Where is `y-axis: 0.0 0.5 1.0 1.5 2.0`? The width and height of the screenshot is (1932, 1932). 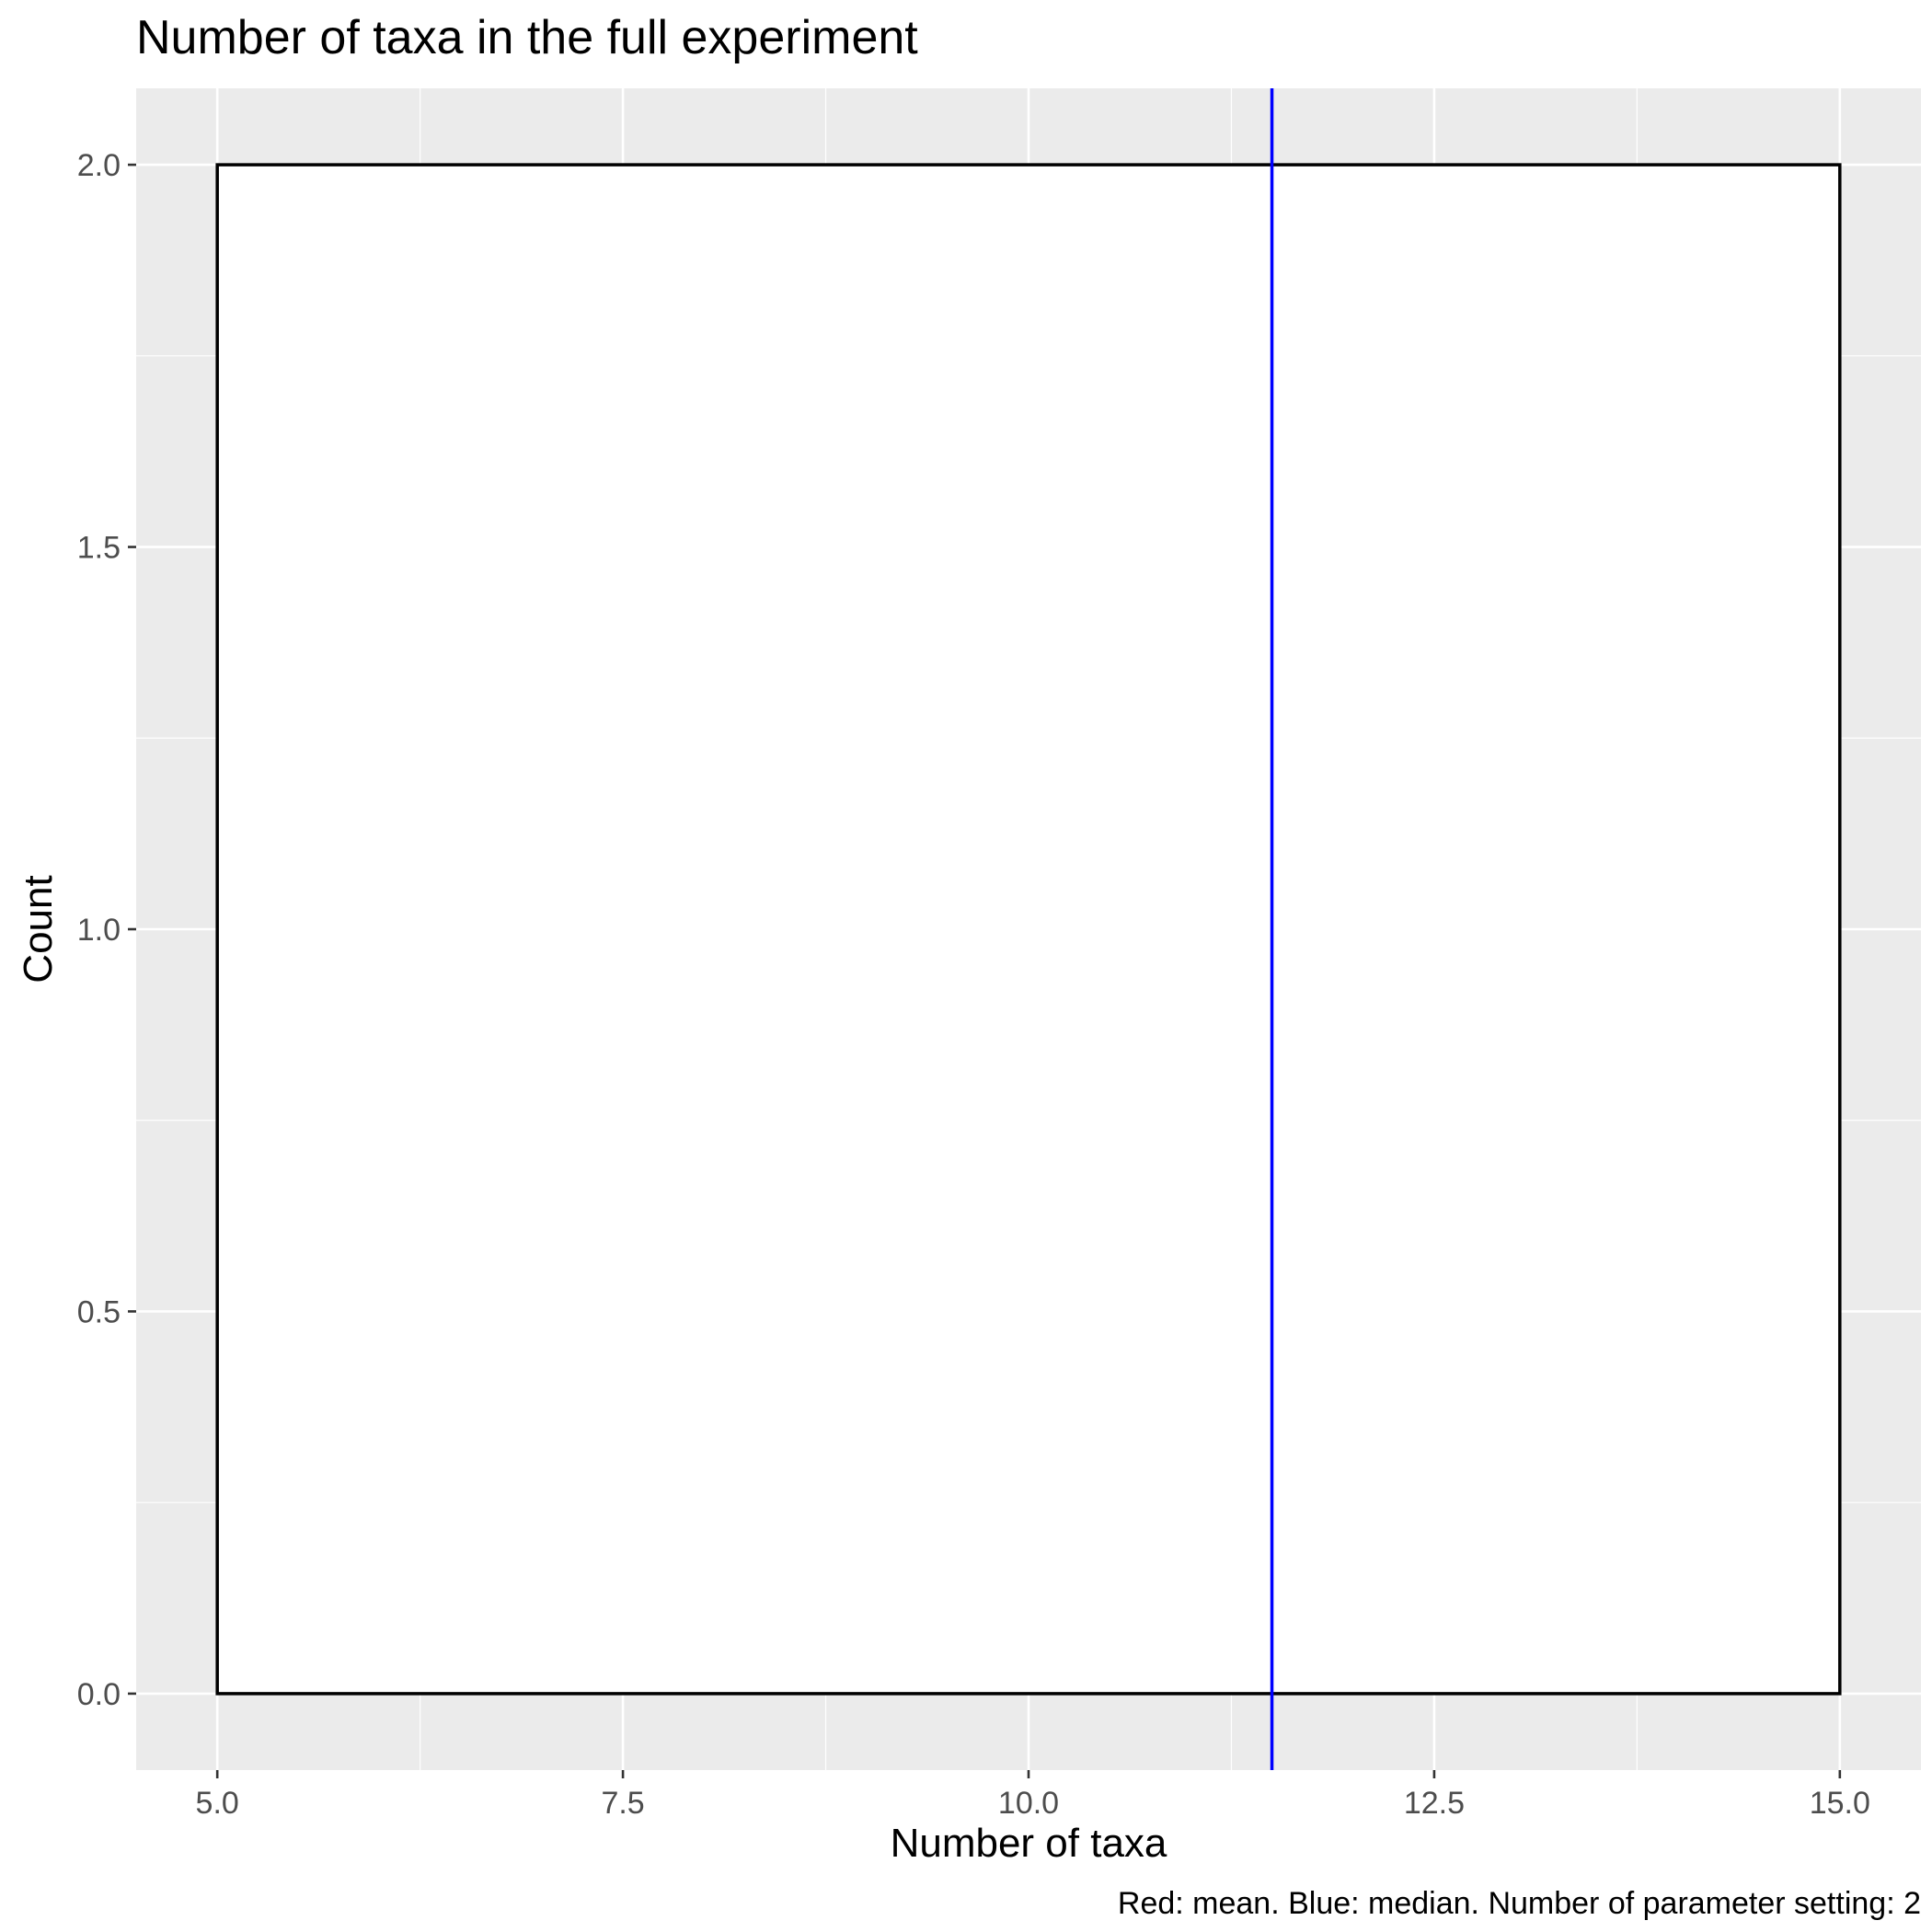
y-axis: 0.0 0.5 1.0 1.5 2.0 is located at coordinates (106, 930).